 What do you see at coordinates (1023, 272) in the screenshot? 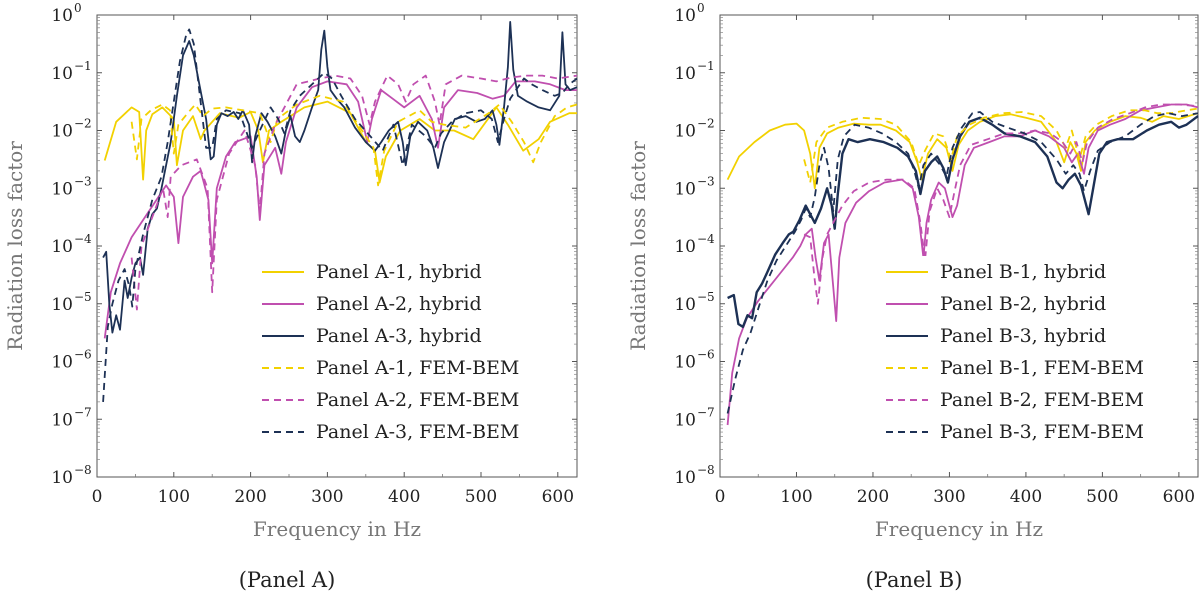
I see `legend-label: Panel B-1, hybrid` at bounding box center [1023, 272].